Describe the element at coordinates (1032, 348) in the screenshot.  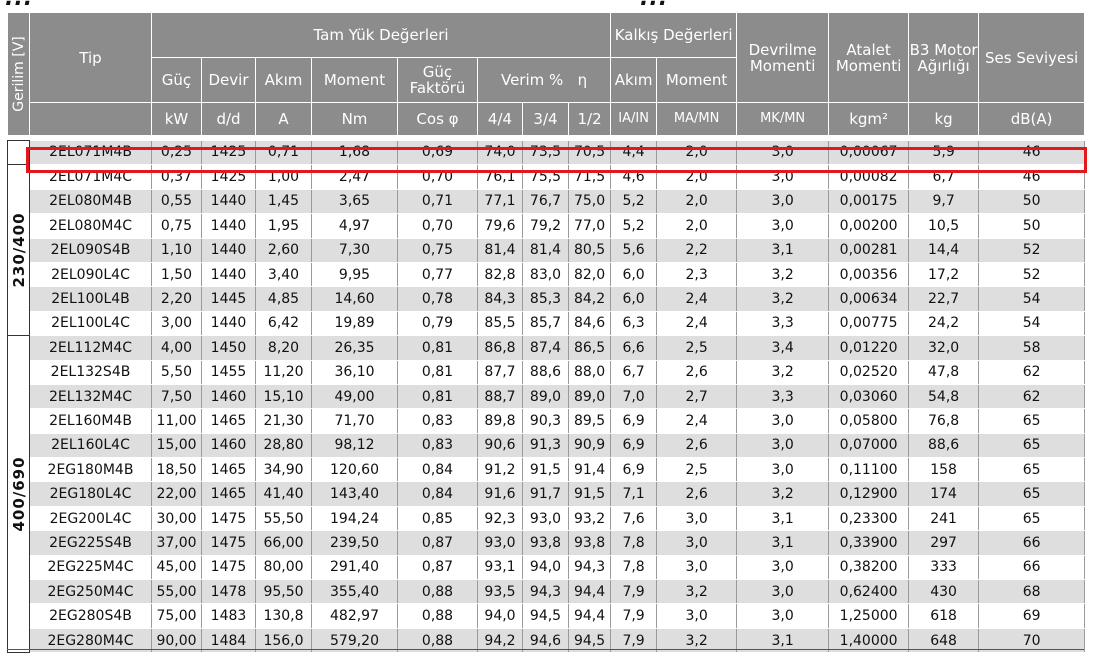
I see `table-cell: 58` at that location.